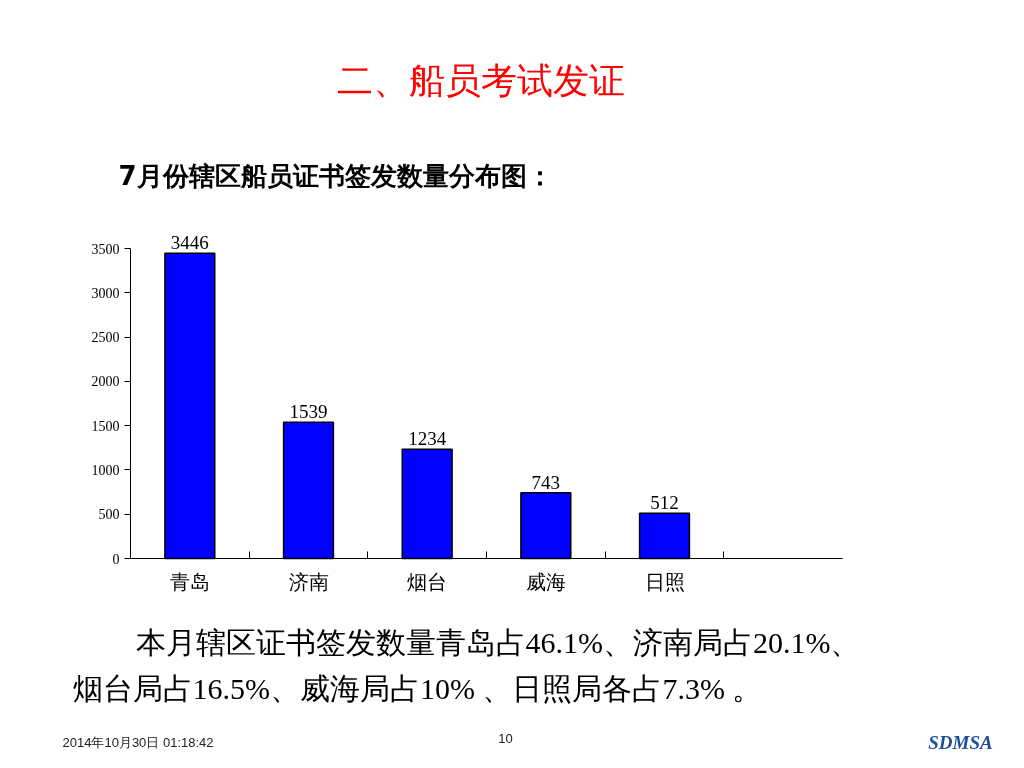 This screenshot has width=1024, height=768. I want to click on y-tick-label: 3500, so click(105, 249).